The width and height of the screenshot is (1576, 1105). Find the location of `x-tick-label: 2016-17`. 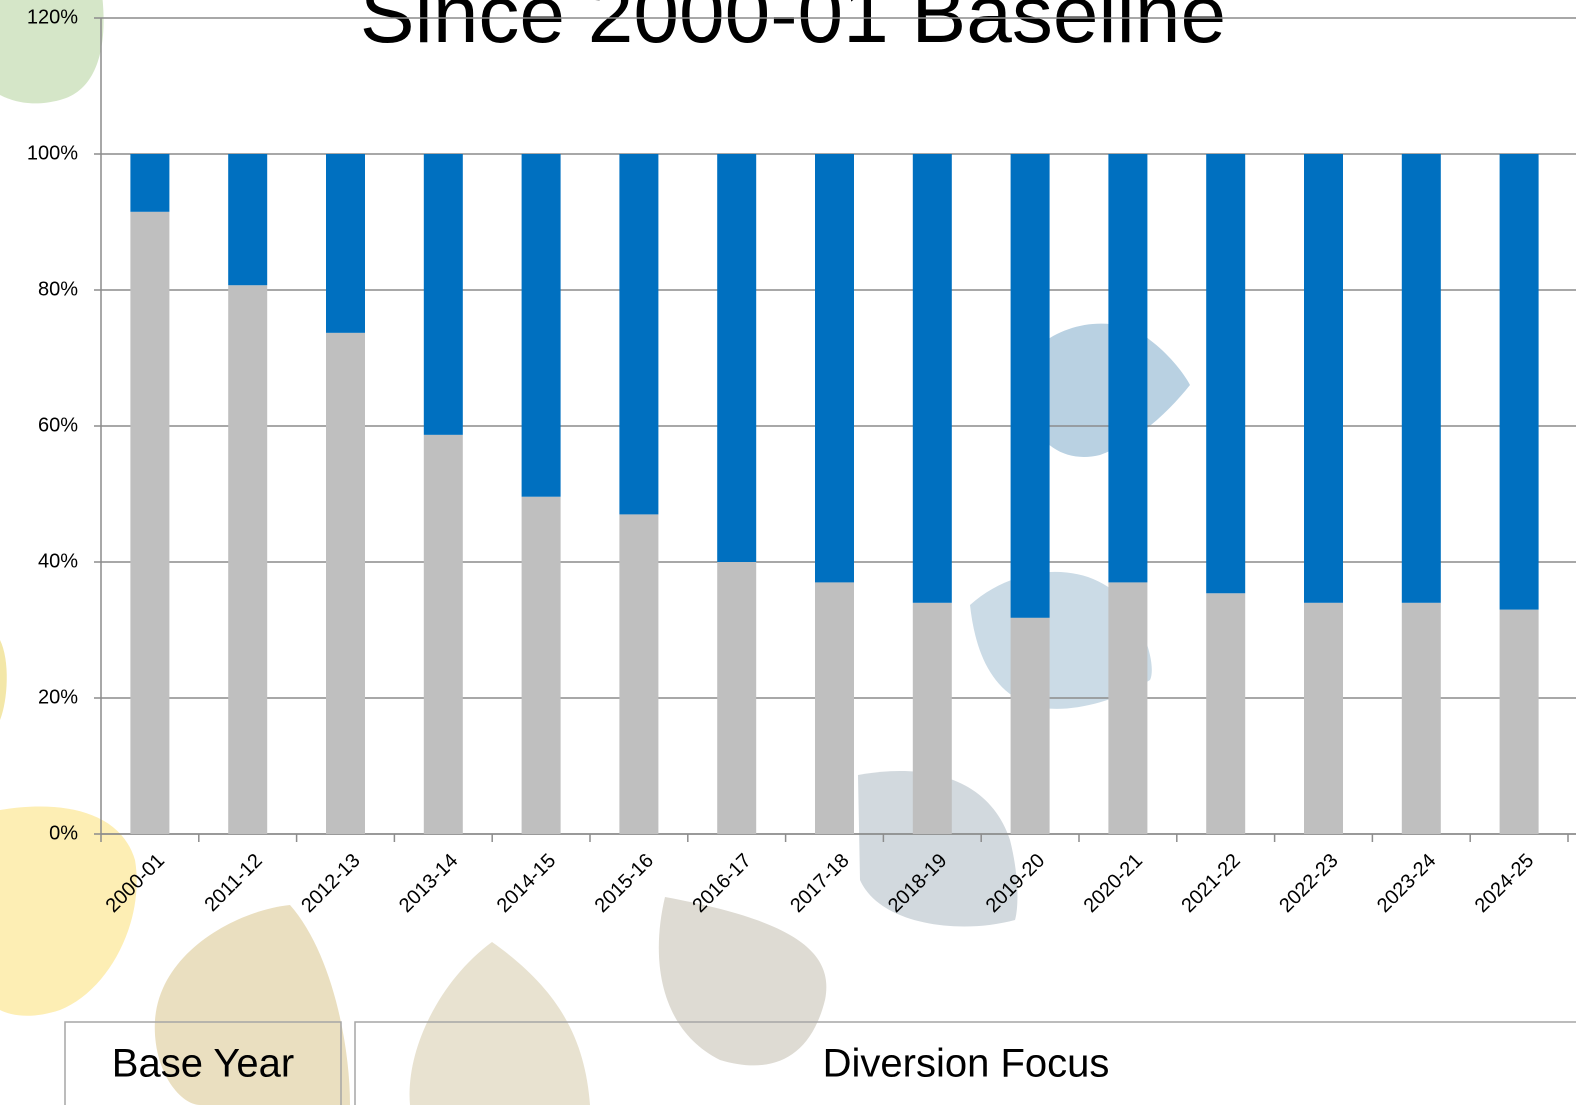

x-tick-label: 2016-17 is located at coordinates (721, 883).